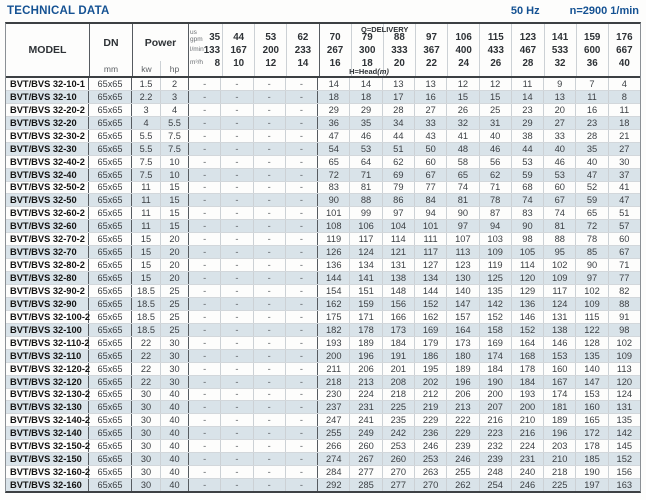 The image size is (646, 500). I want to click on lmin-header-value: 533, so click(560, 50).